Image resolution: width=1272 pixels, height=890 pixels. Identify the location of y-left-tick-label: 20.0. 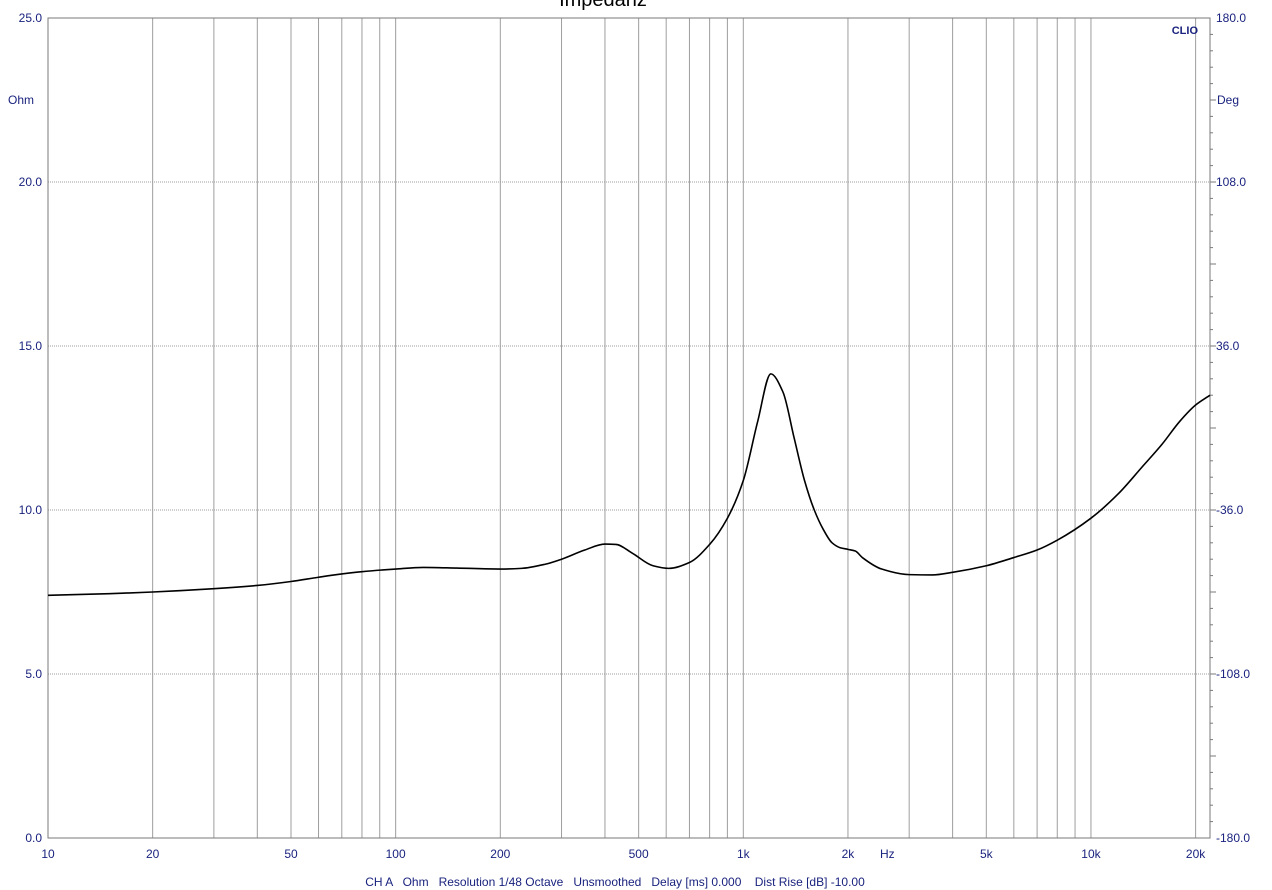
(31, 182).